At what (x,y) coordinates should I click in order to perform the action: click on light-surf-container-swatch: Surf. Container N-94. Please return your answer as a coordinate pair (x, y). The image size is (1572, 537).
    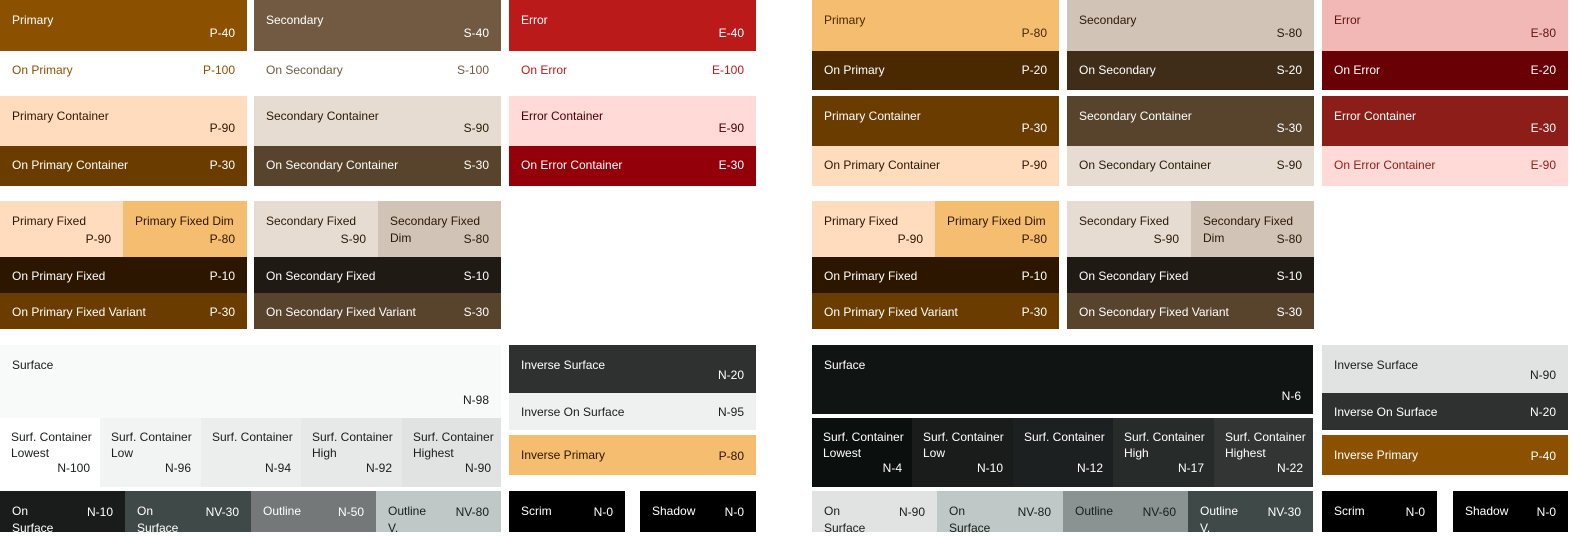
    Looking at the image, I should click on (251, 452).